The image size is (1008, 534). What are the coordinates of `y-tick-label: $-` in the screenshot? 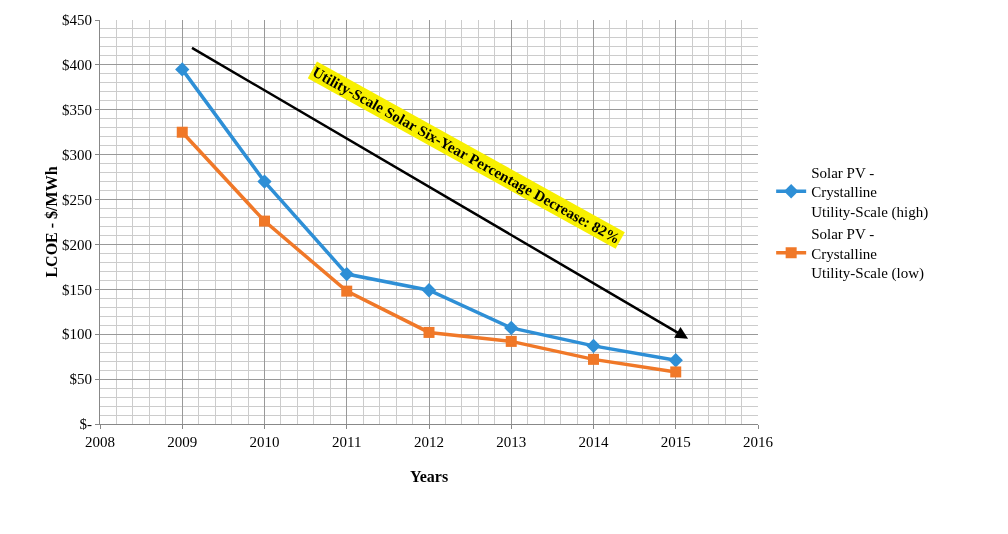 It's located at (85, 424).